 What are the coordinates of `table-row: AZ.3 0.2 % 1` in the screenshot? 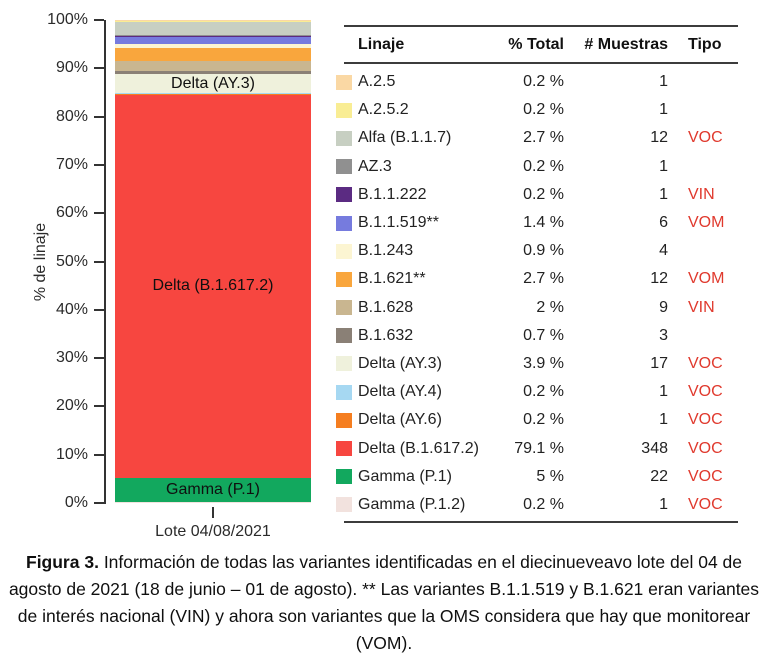 It's located at (538, 167).